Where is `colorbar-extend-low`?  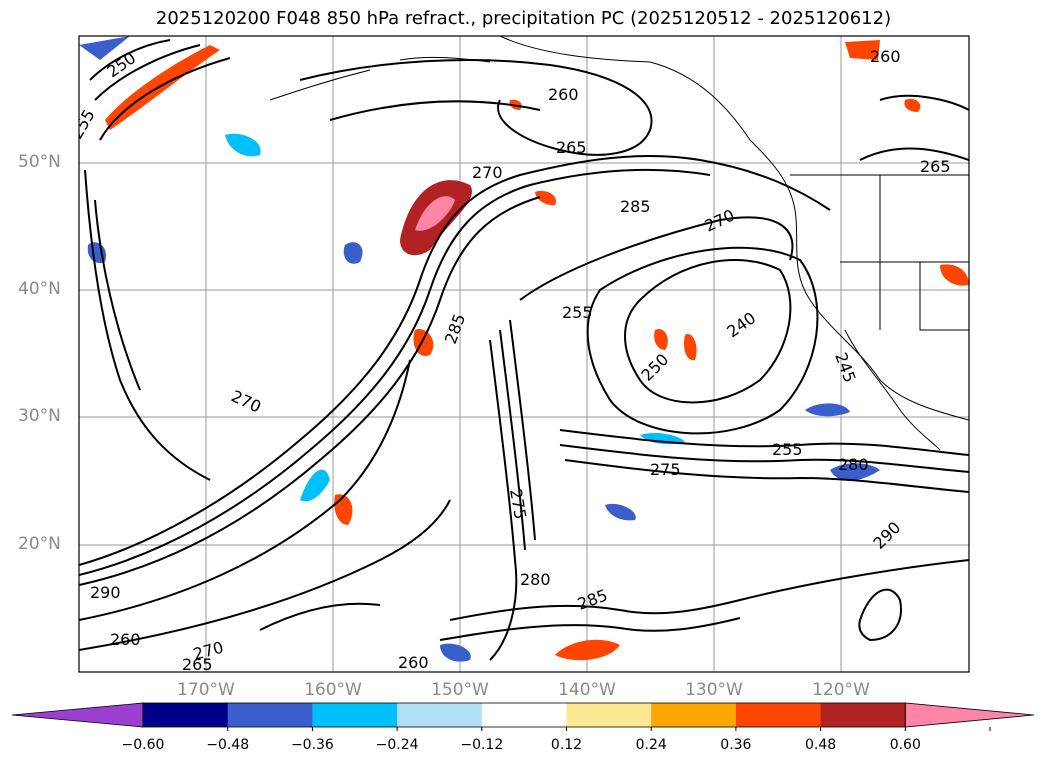
colorbar-extend-low is located at coordinates (77, 715).